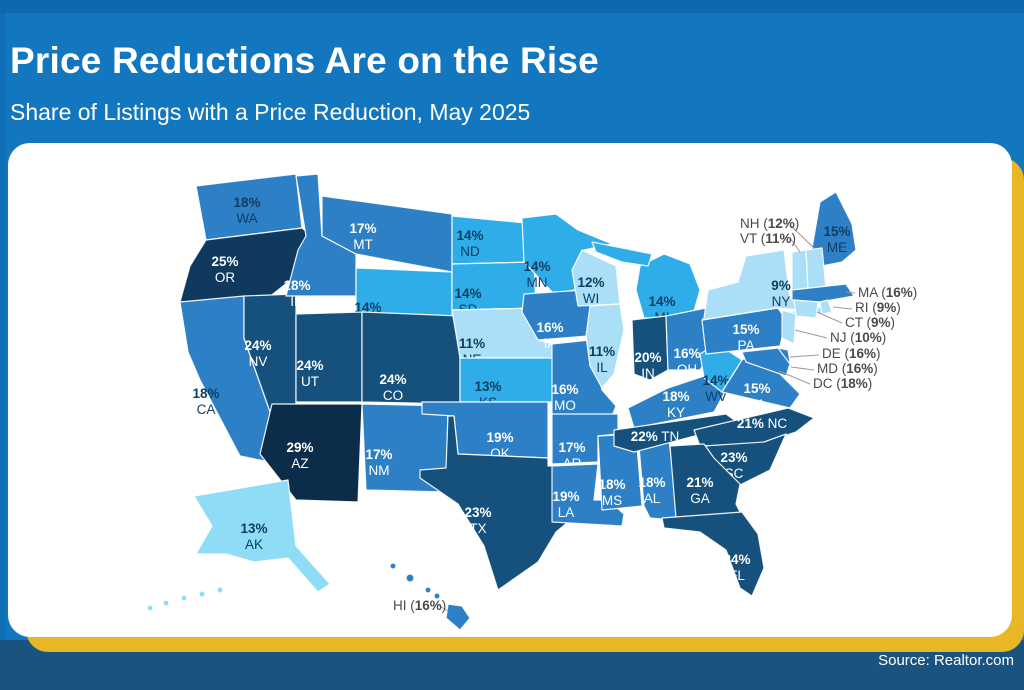  Describe the element at coordinates (802, 236) in the screenshot. I see `callout-line-NH` at that location.